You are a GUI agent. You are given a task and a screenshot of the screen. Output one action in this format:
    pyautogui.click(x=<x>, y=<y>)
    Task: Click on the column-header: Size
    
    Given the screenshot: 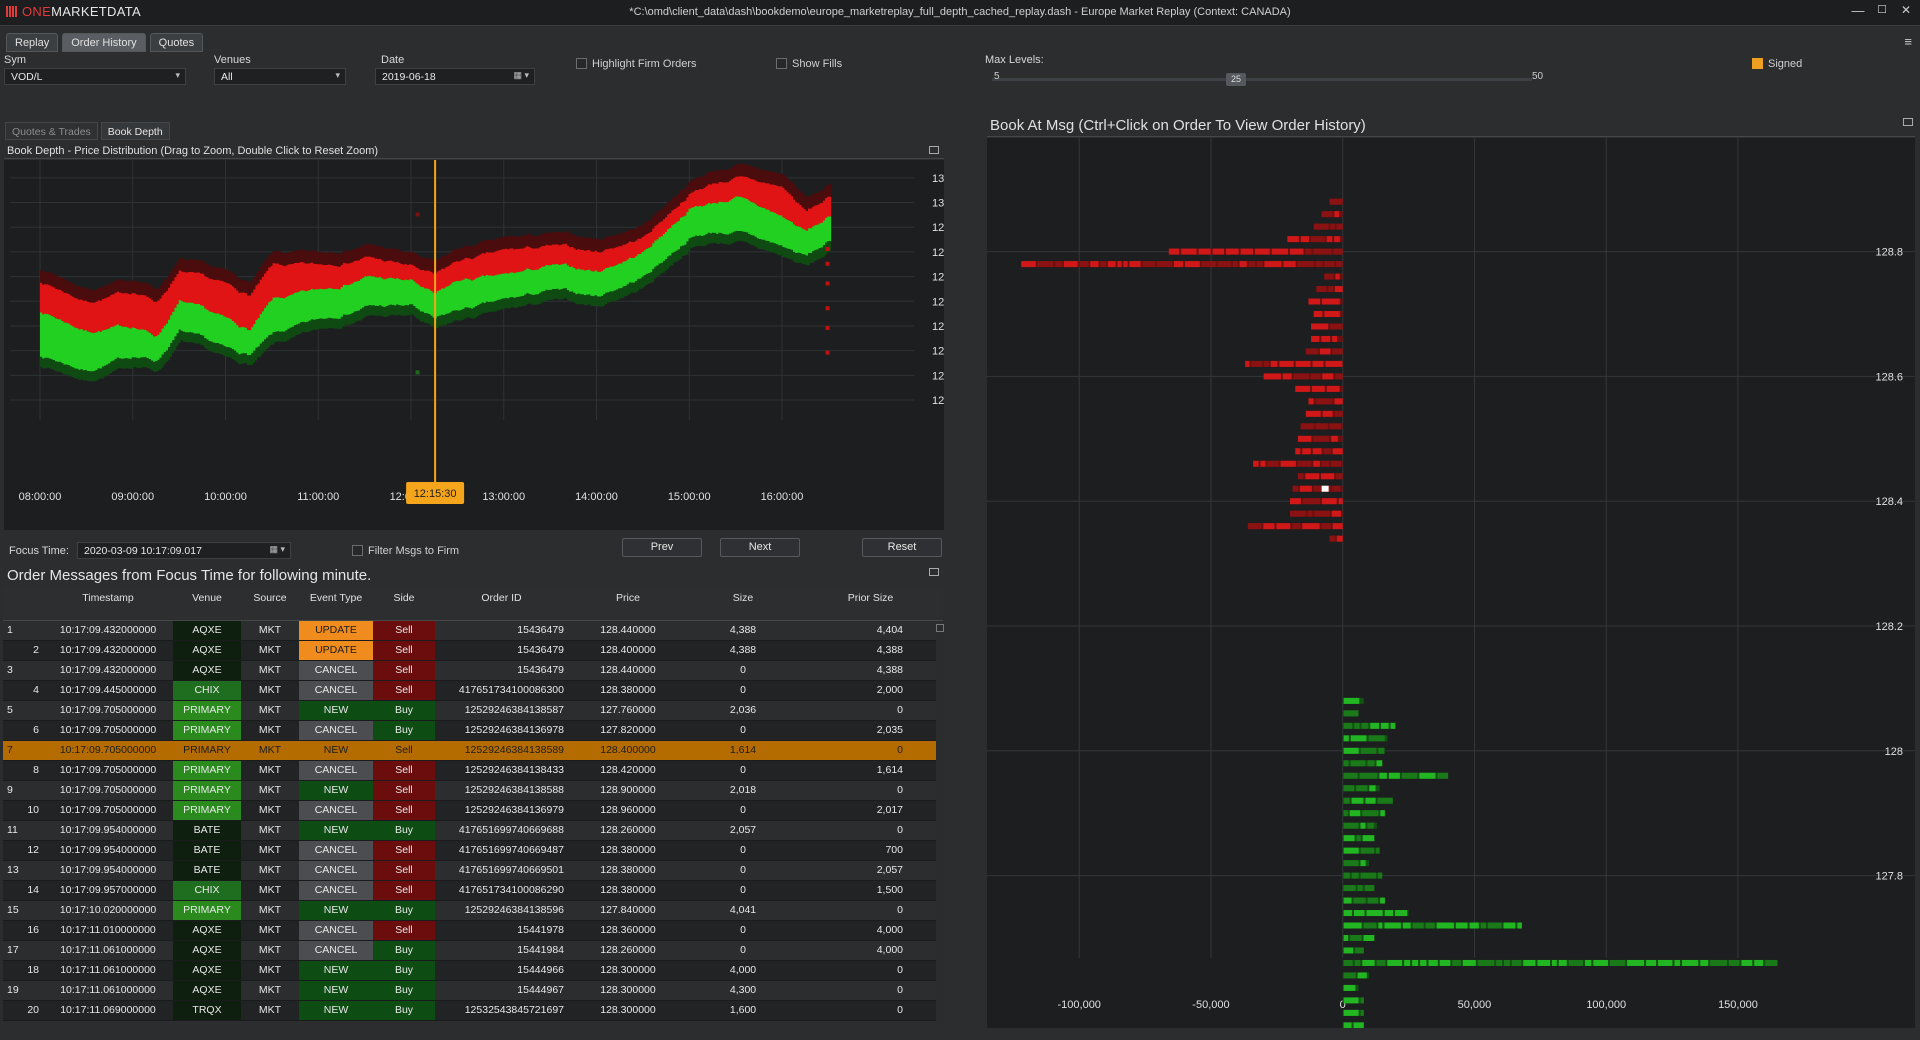 What is the action you would take?
    pyautogui.click(x=743, y=604)
    